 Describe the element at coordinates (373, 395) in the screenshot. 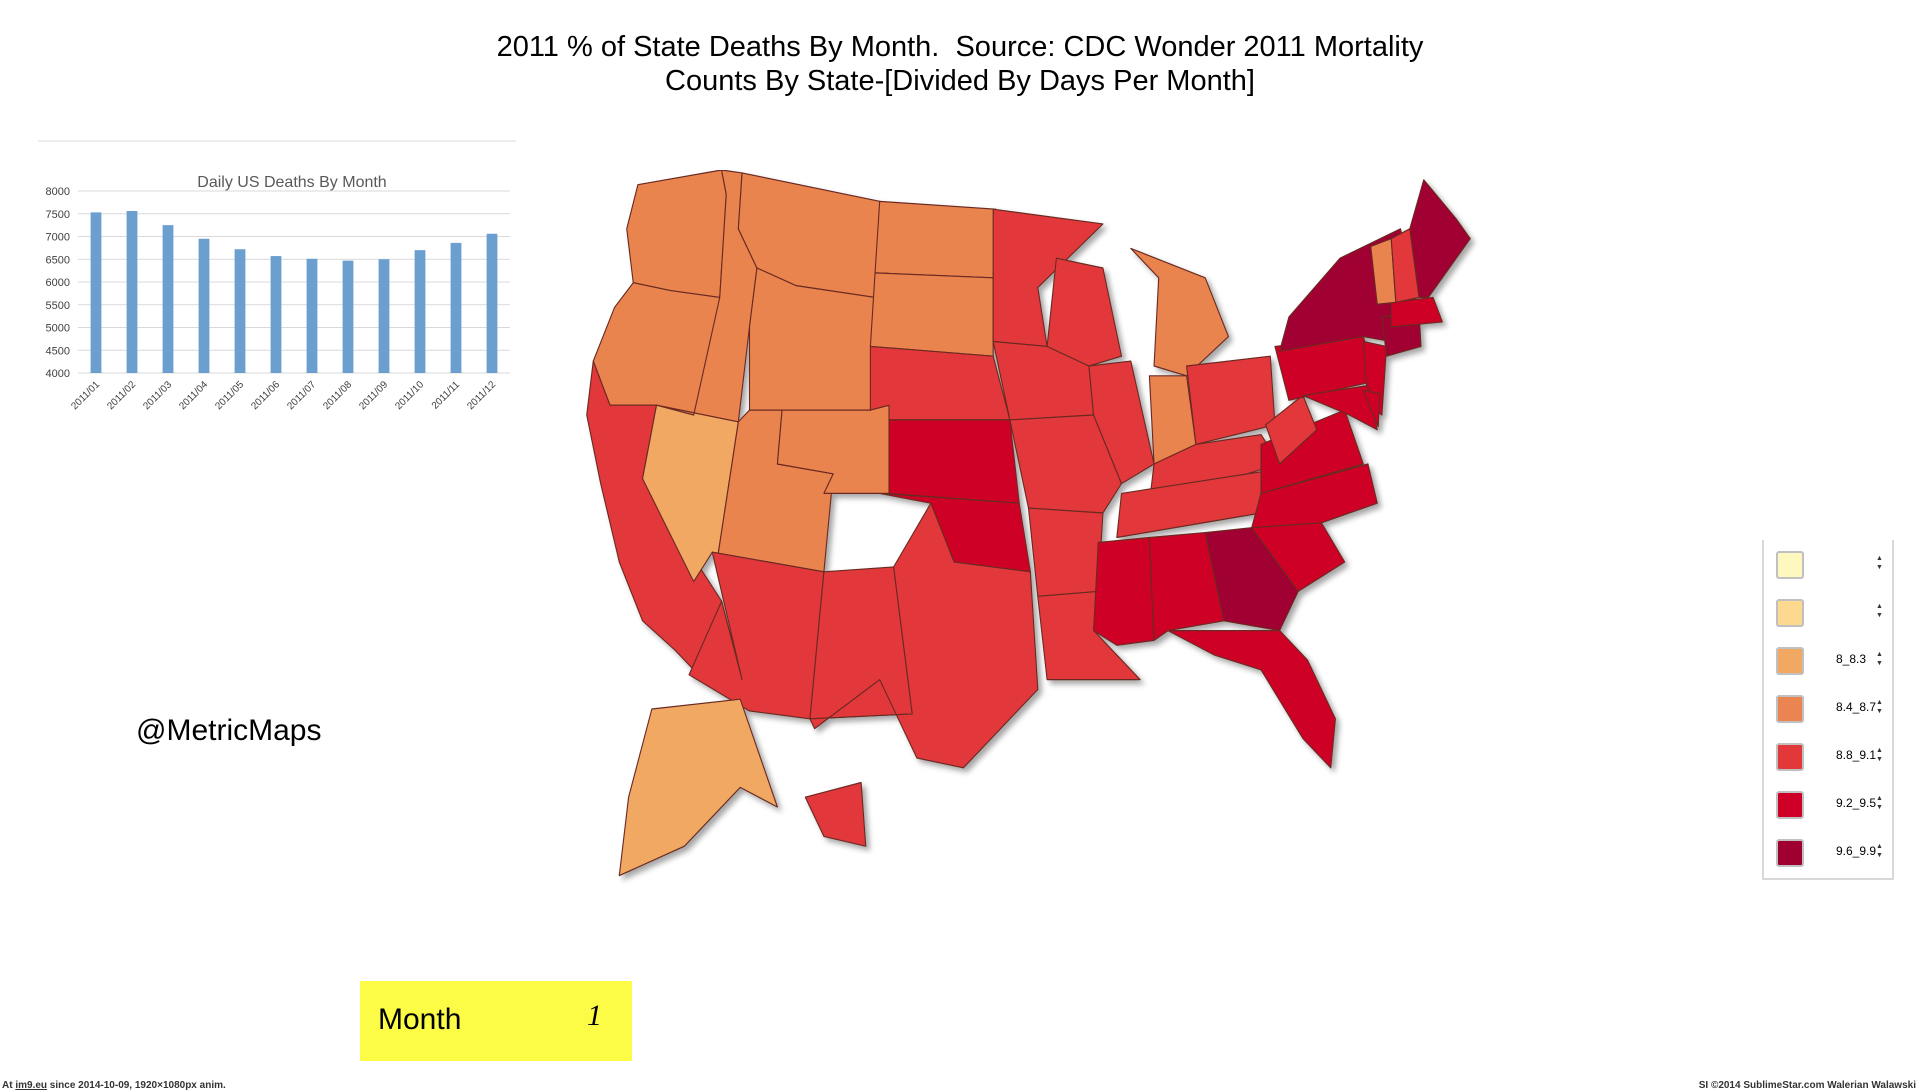

I see `x-tick-label: 2011/09` at that location.